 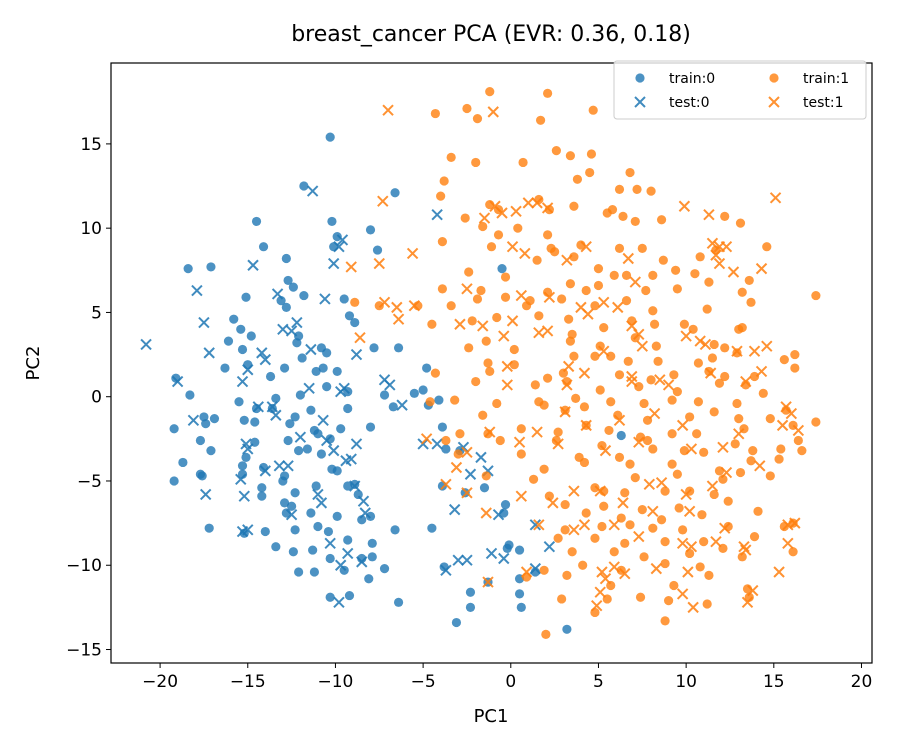 What do you see at coordinates (84, 651) in the screenshot?
I see `y-tick-label: −15` at bounding box center [84, 651].